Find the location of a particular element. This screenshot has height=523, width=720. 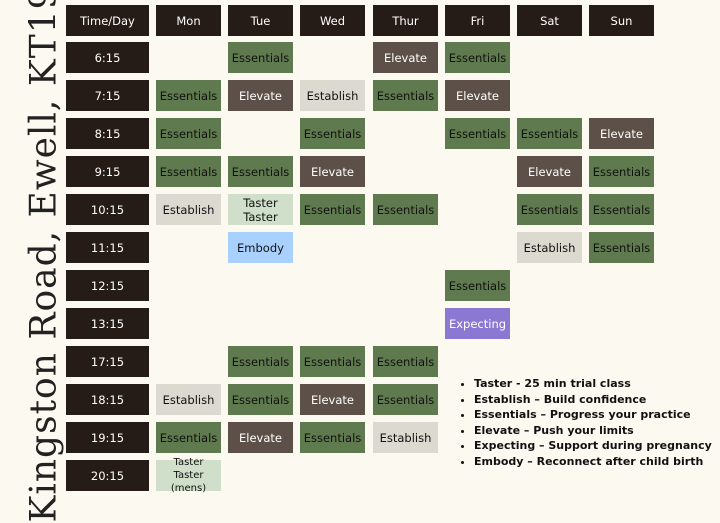

legend-item-essentials: Essentials – Progress your practice is located at coordinates (593, 415).